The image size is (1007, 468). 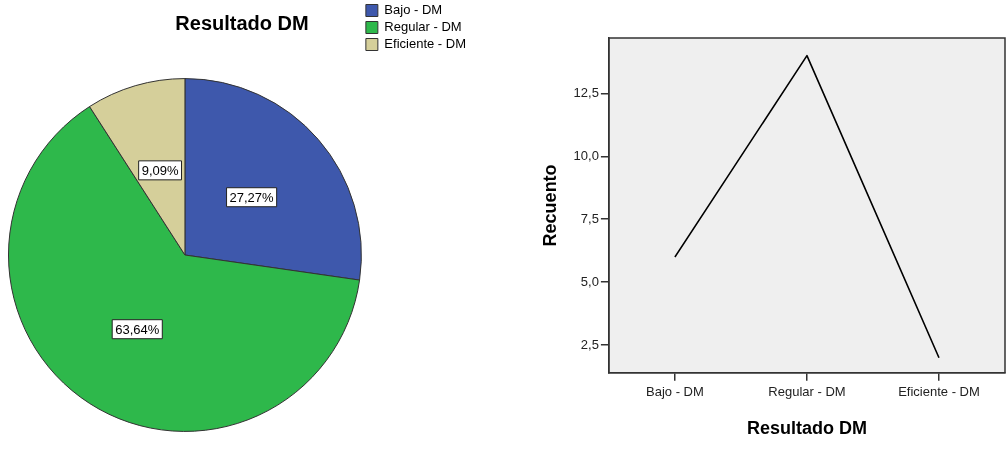 I want to click on y-tick-label: 2,5, so click(x=589, y=344).